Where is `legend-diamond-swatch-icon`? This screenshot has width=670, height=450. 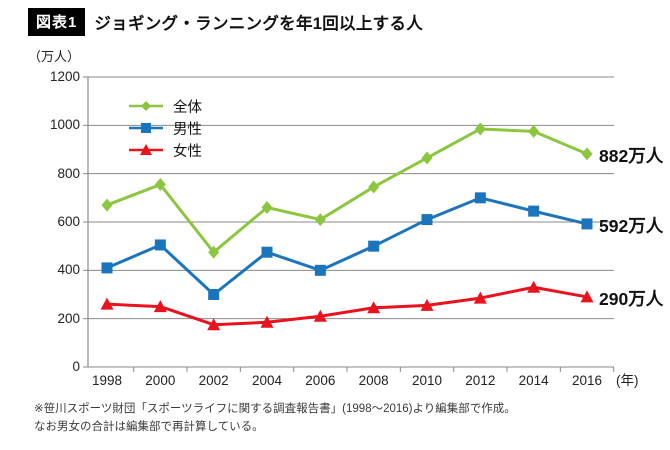
legend-diamond-swatch-icon is located at coordinates (146, 106).